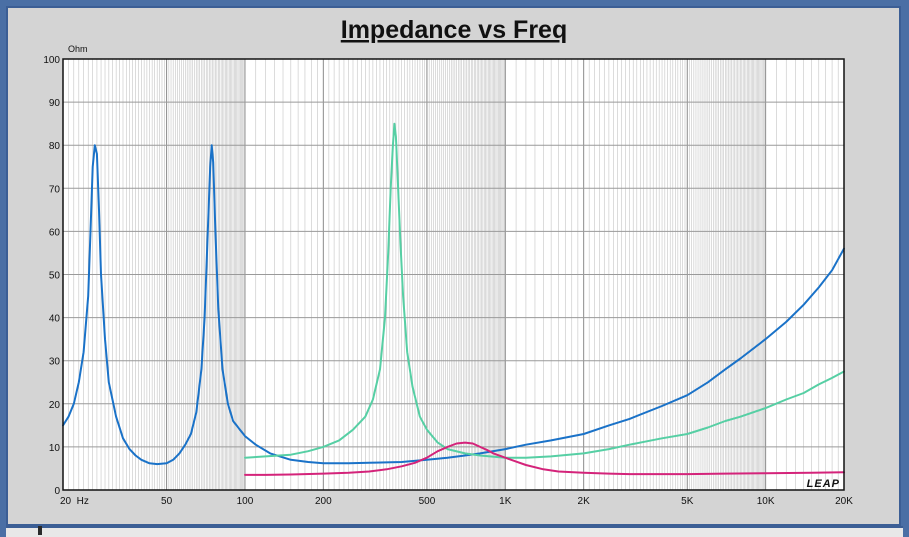  Describe the element at coordinates (505, 501) in the screenshot. I see `x-tick-label: 1K` at that location.